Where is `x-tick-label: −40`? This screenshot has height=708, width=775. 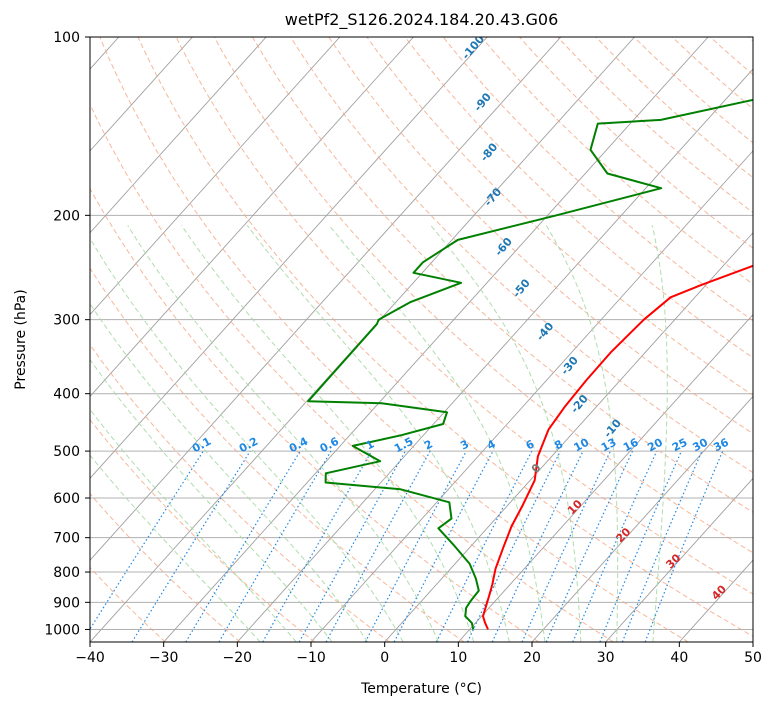
x-tick-label: −40 is located at coordinates (90, 658).